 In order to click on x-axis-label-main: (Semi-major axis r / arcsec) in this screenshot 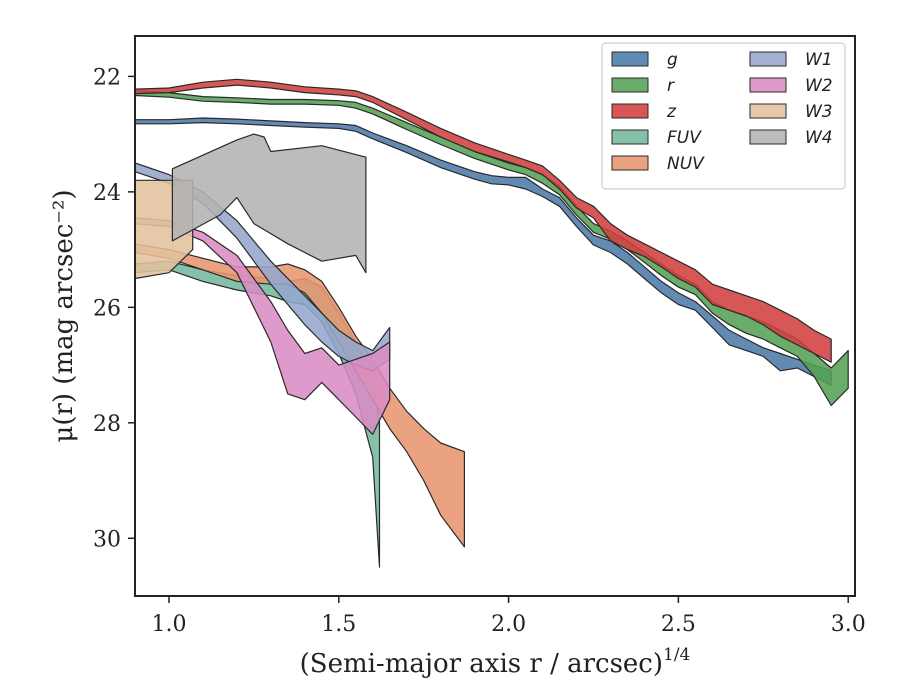, I will do `click(481, 664)`.